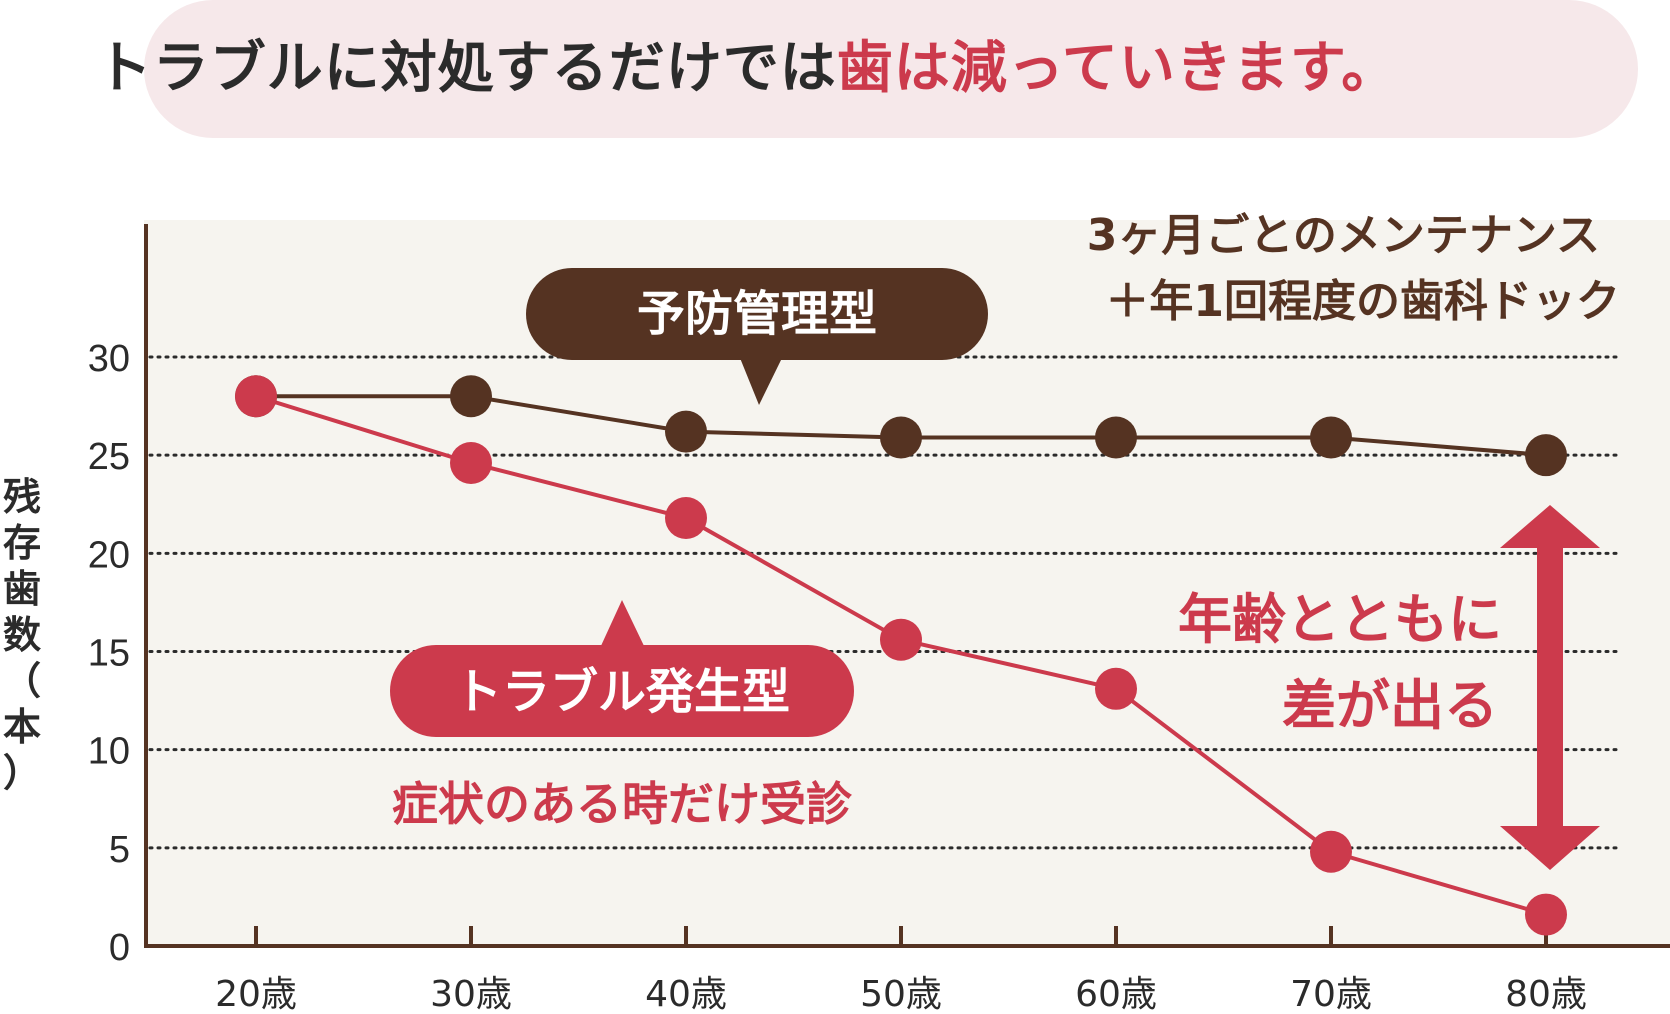 Image resolution: width=1670 pixels, height=1014 pixels. I want to click on gap-text-1: 年齢とともに, so click(1340, 619).